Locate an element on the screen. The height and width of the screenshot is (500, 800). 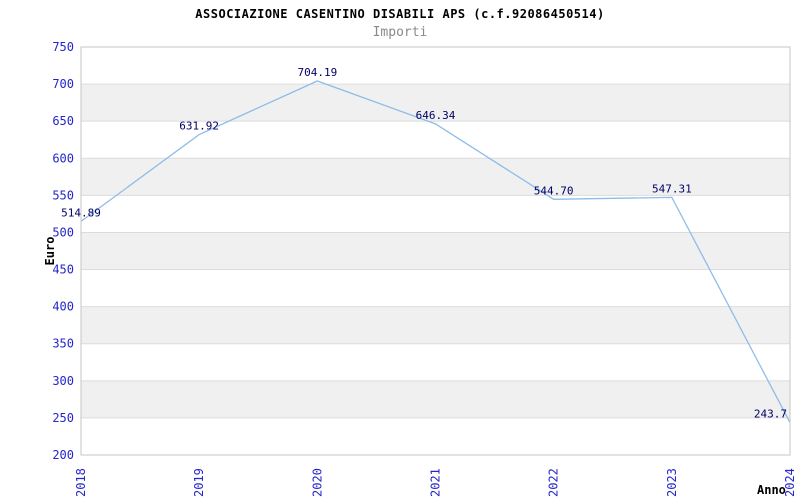
data-point-label: 514.89 is located at coordinates (81, 212).